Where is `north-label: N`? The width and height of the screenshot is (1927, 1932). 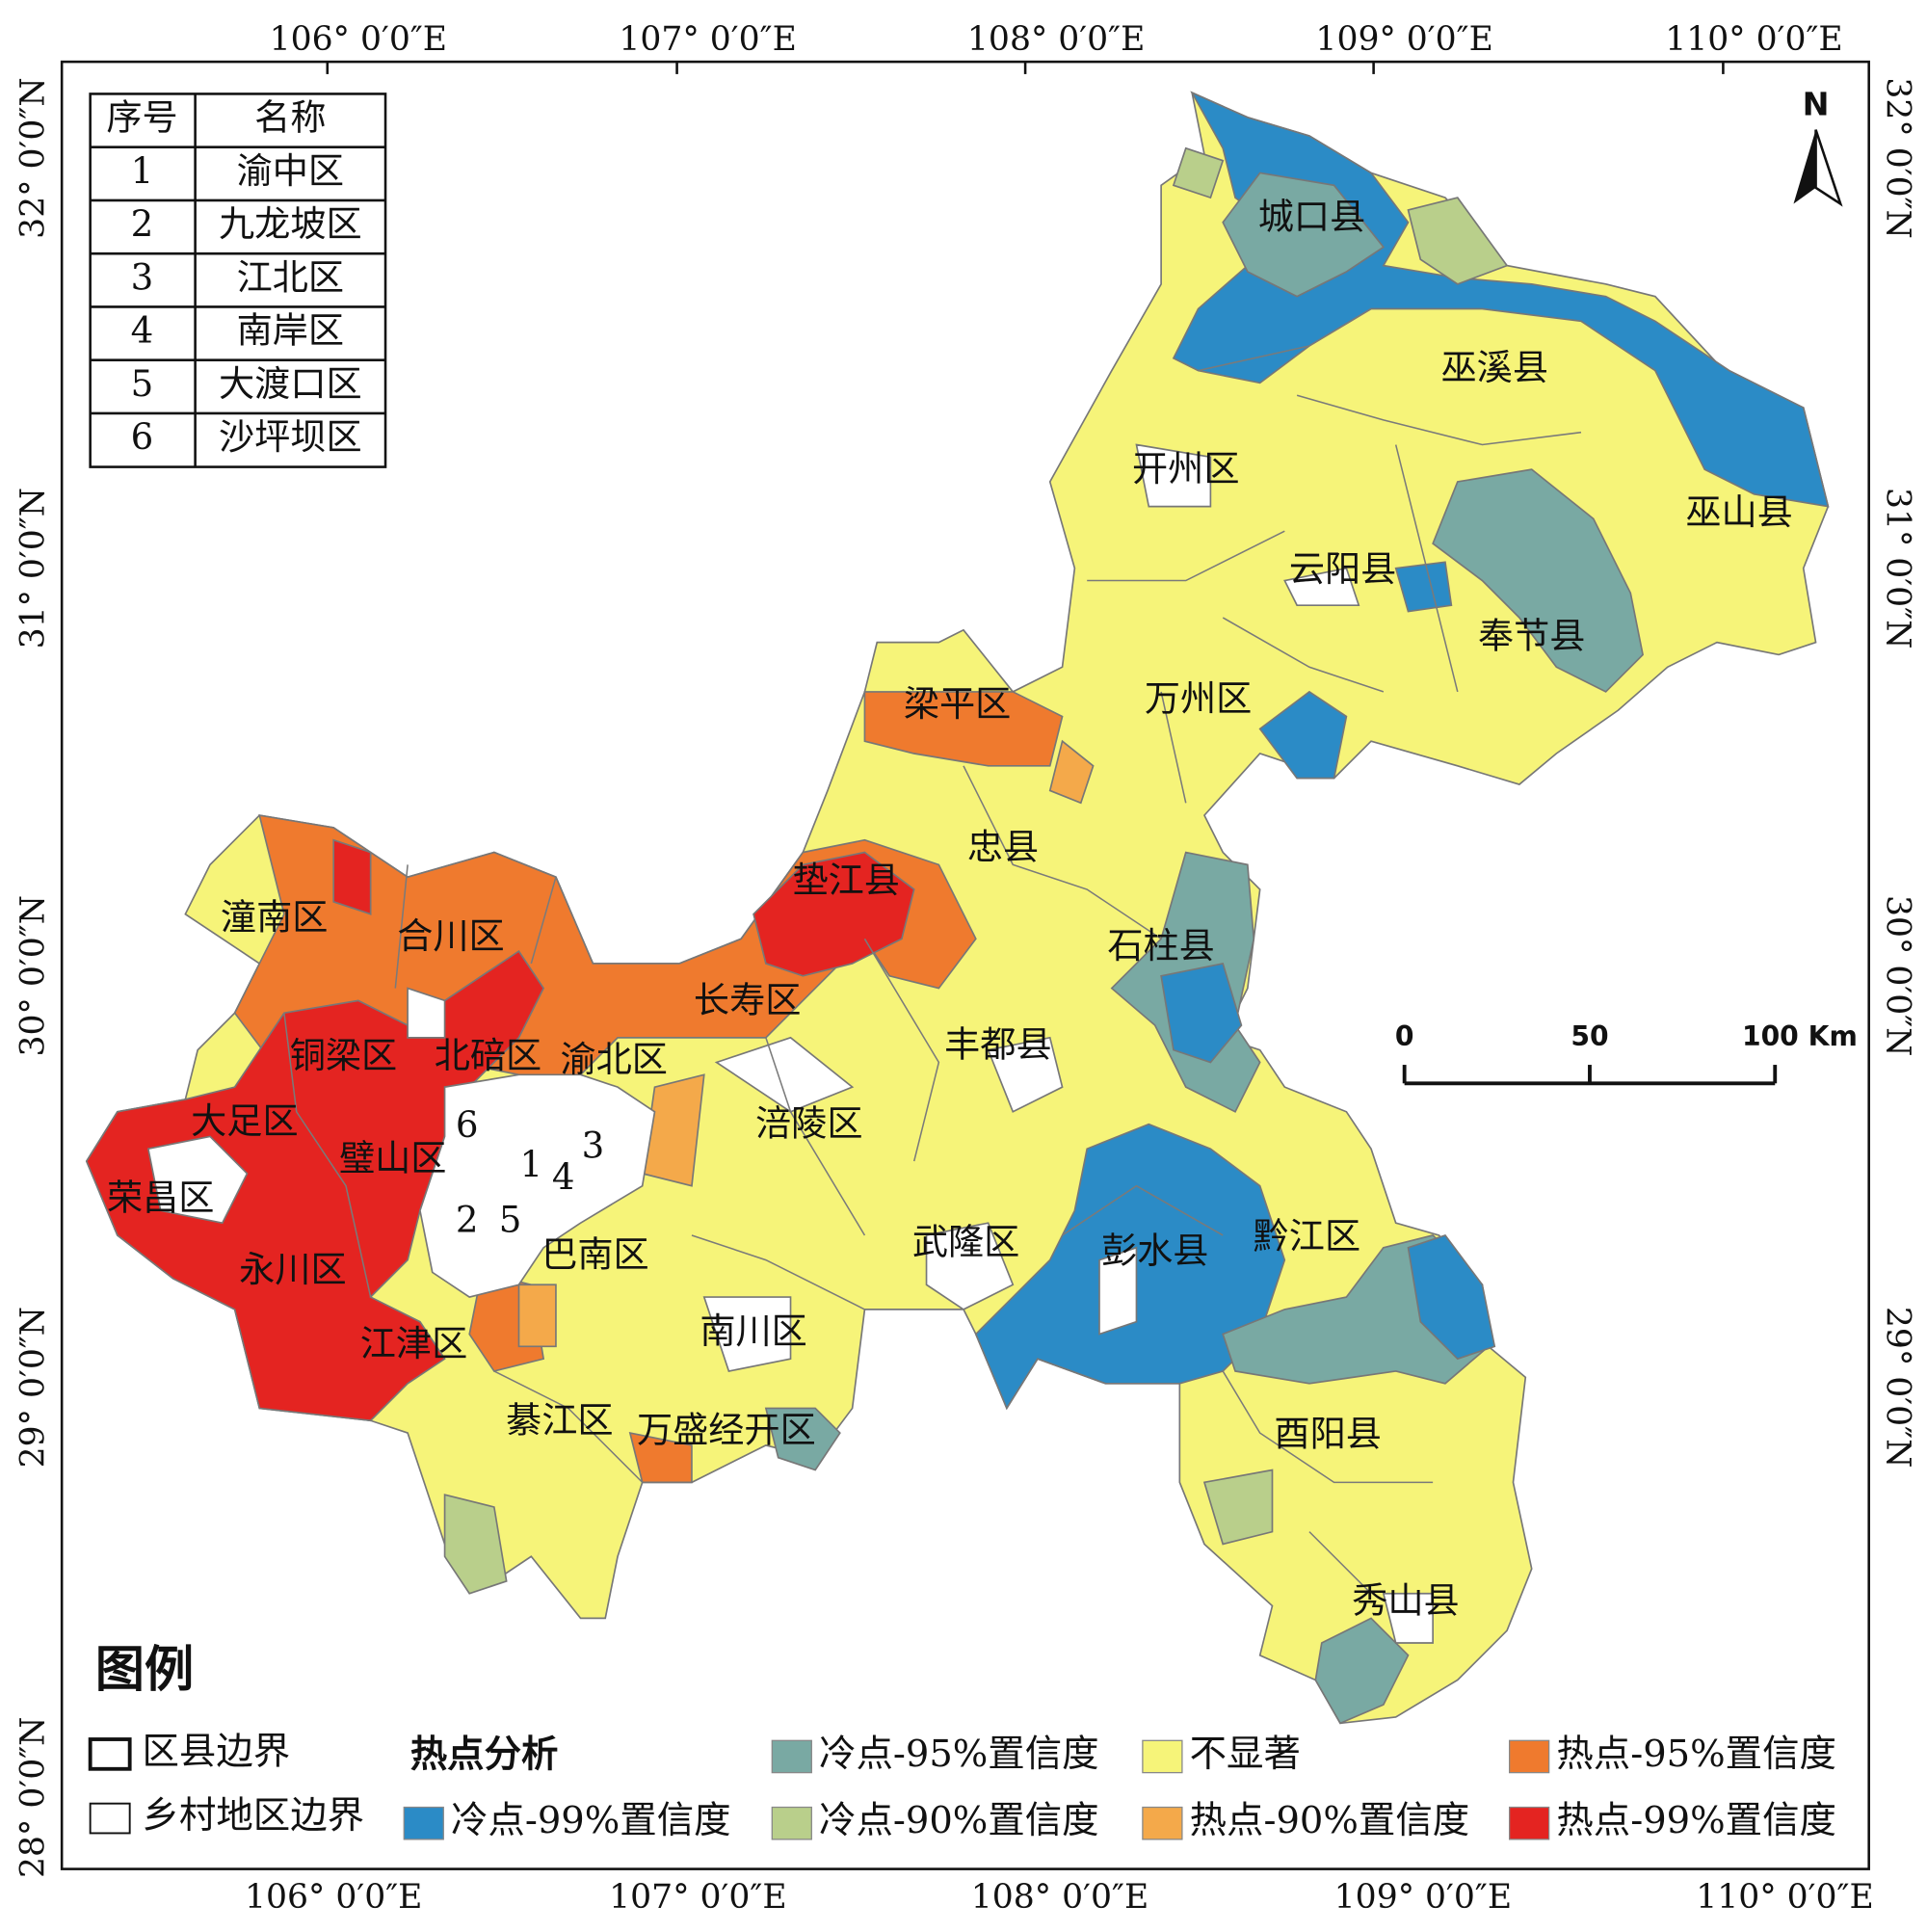
north-label: N is located at coordinates (1816, 104).